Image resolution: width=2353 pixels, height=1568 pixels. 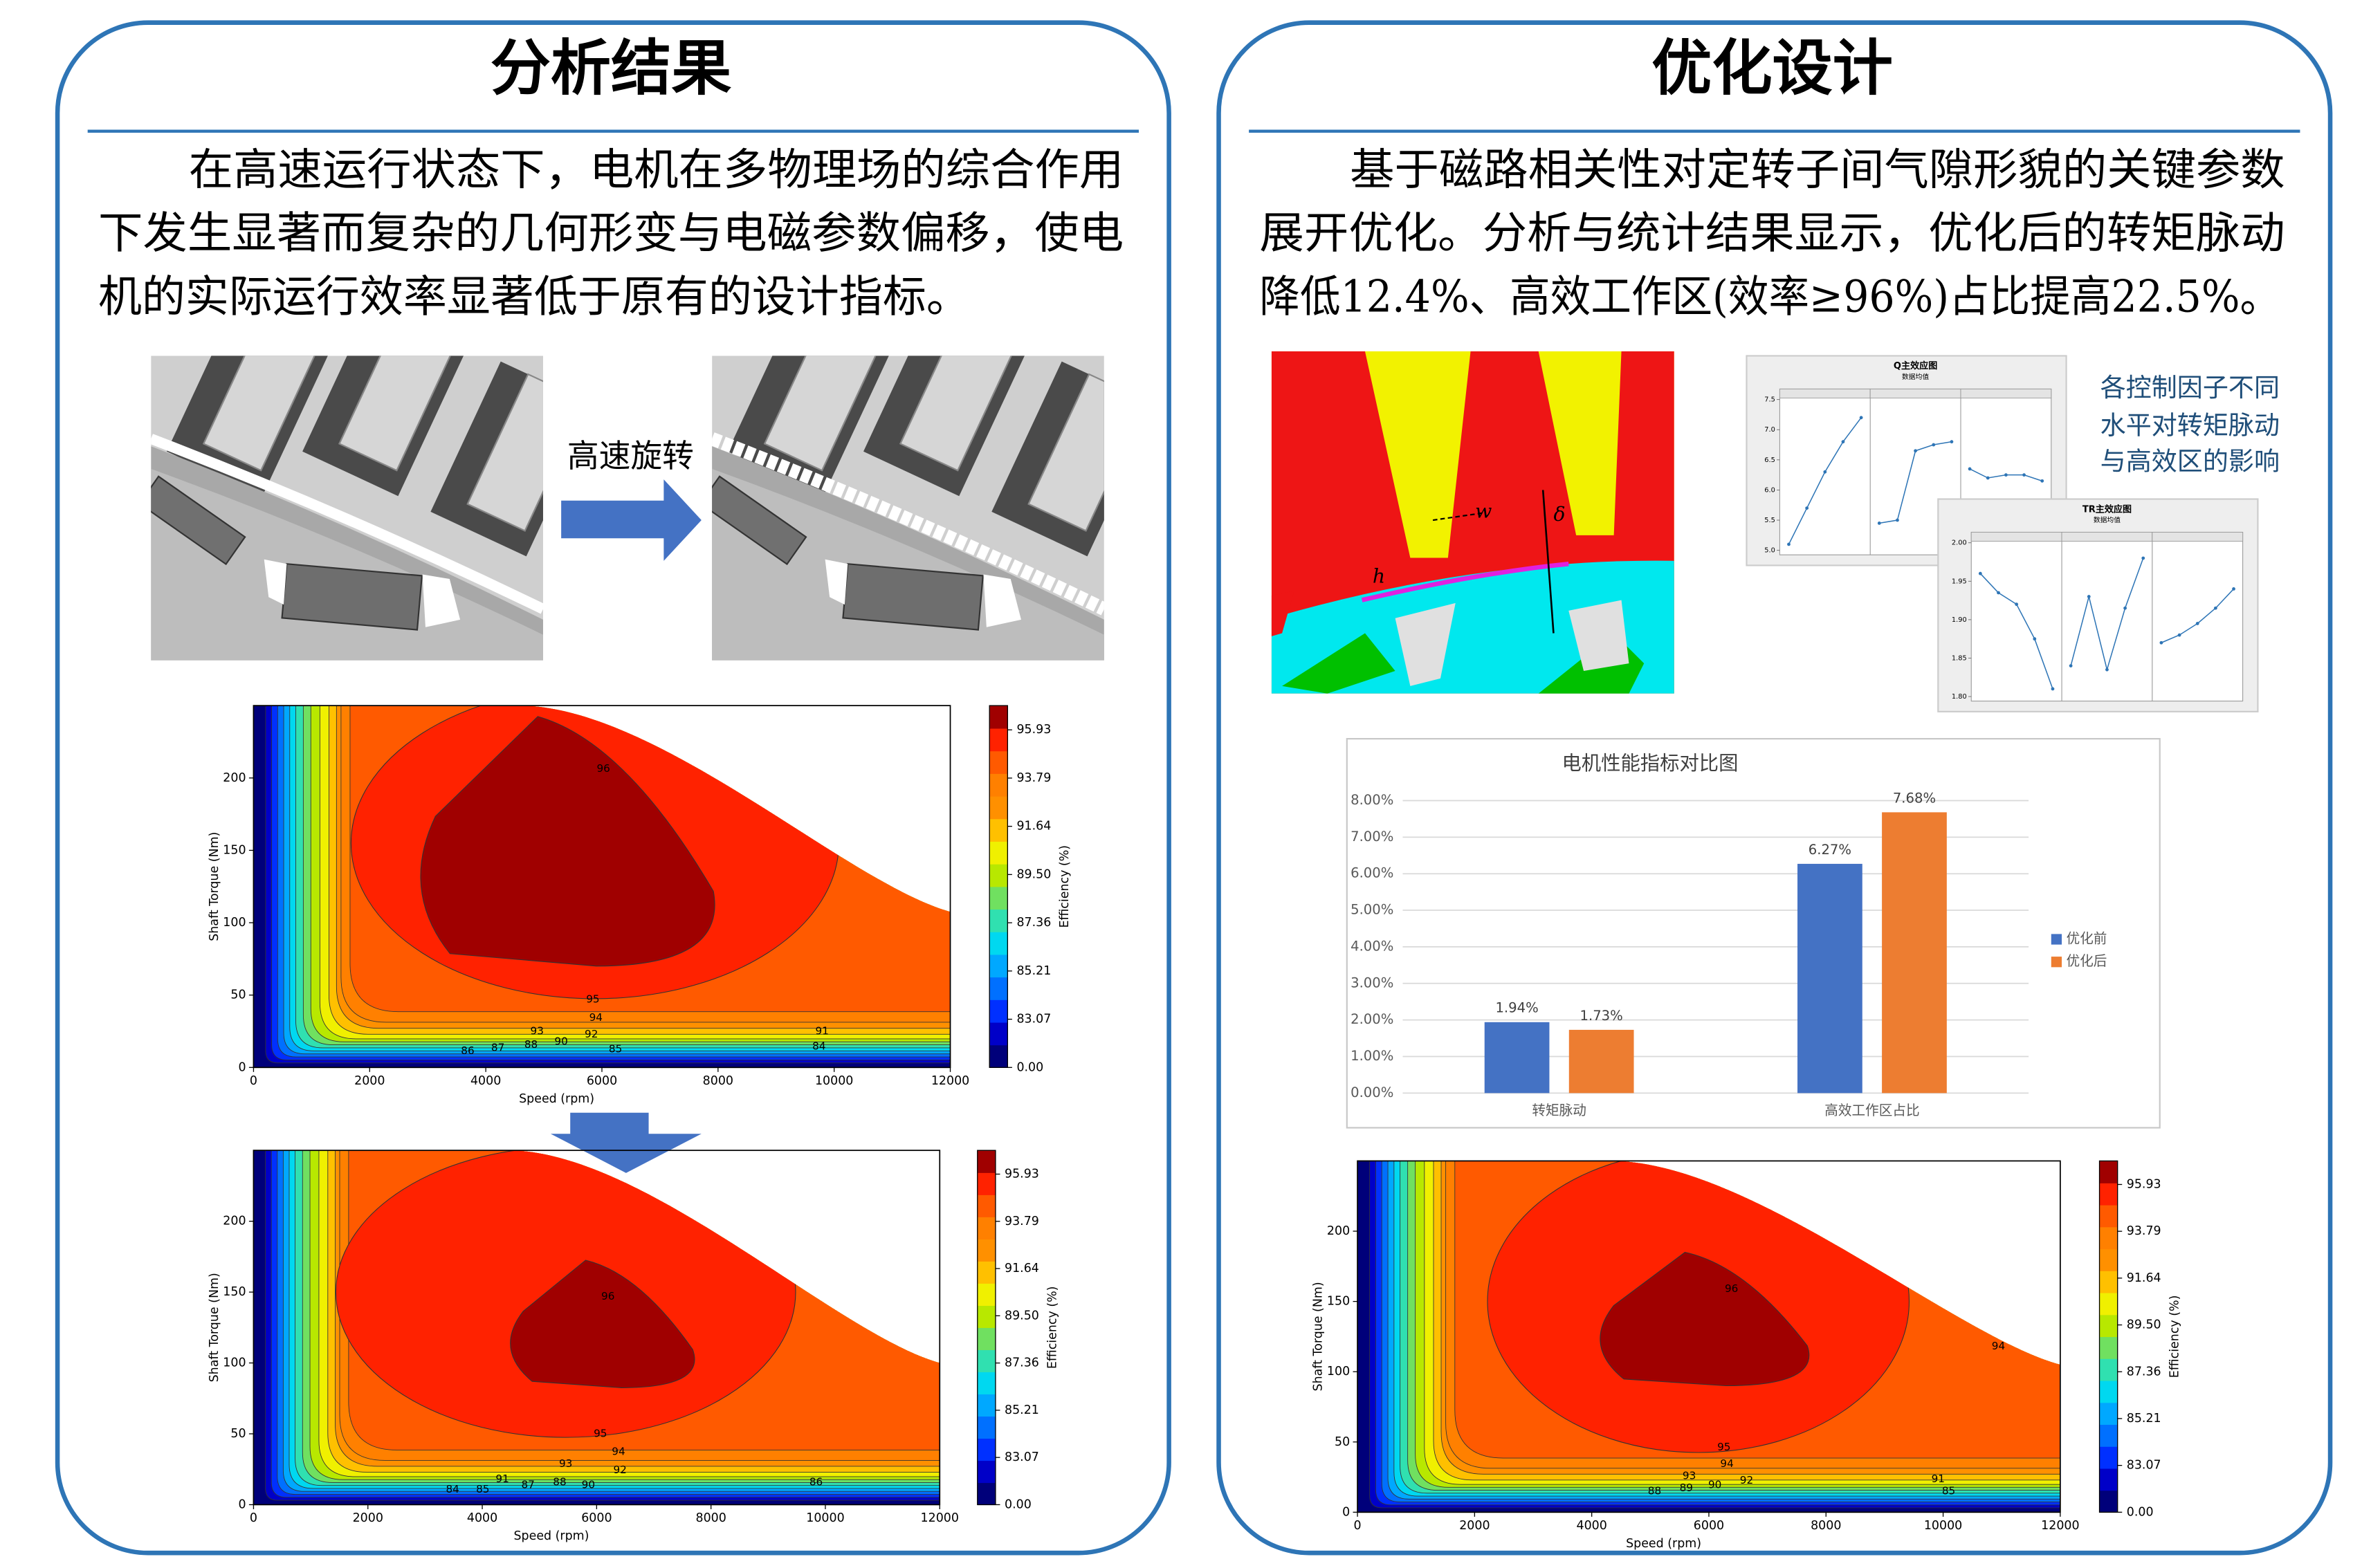 What do you see at coordinates (531, 1044) in the screenshot?
I see `contour-label: 88` at bounding box center [531, 1044].